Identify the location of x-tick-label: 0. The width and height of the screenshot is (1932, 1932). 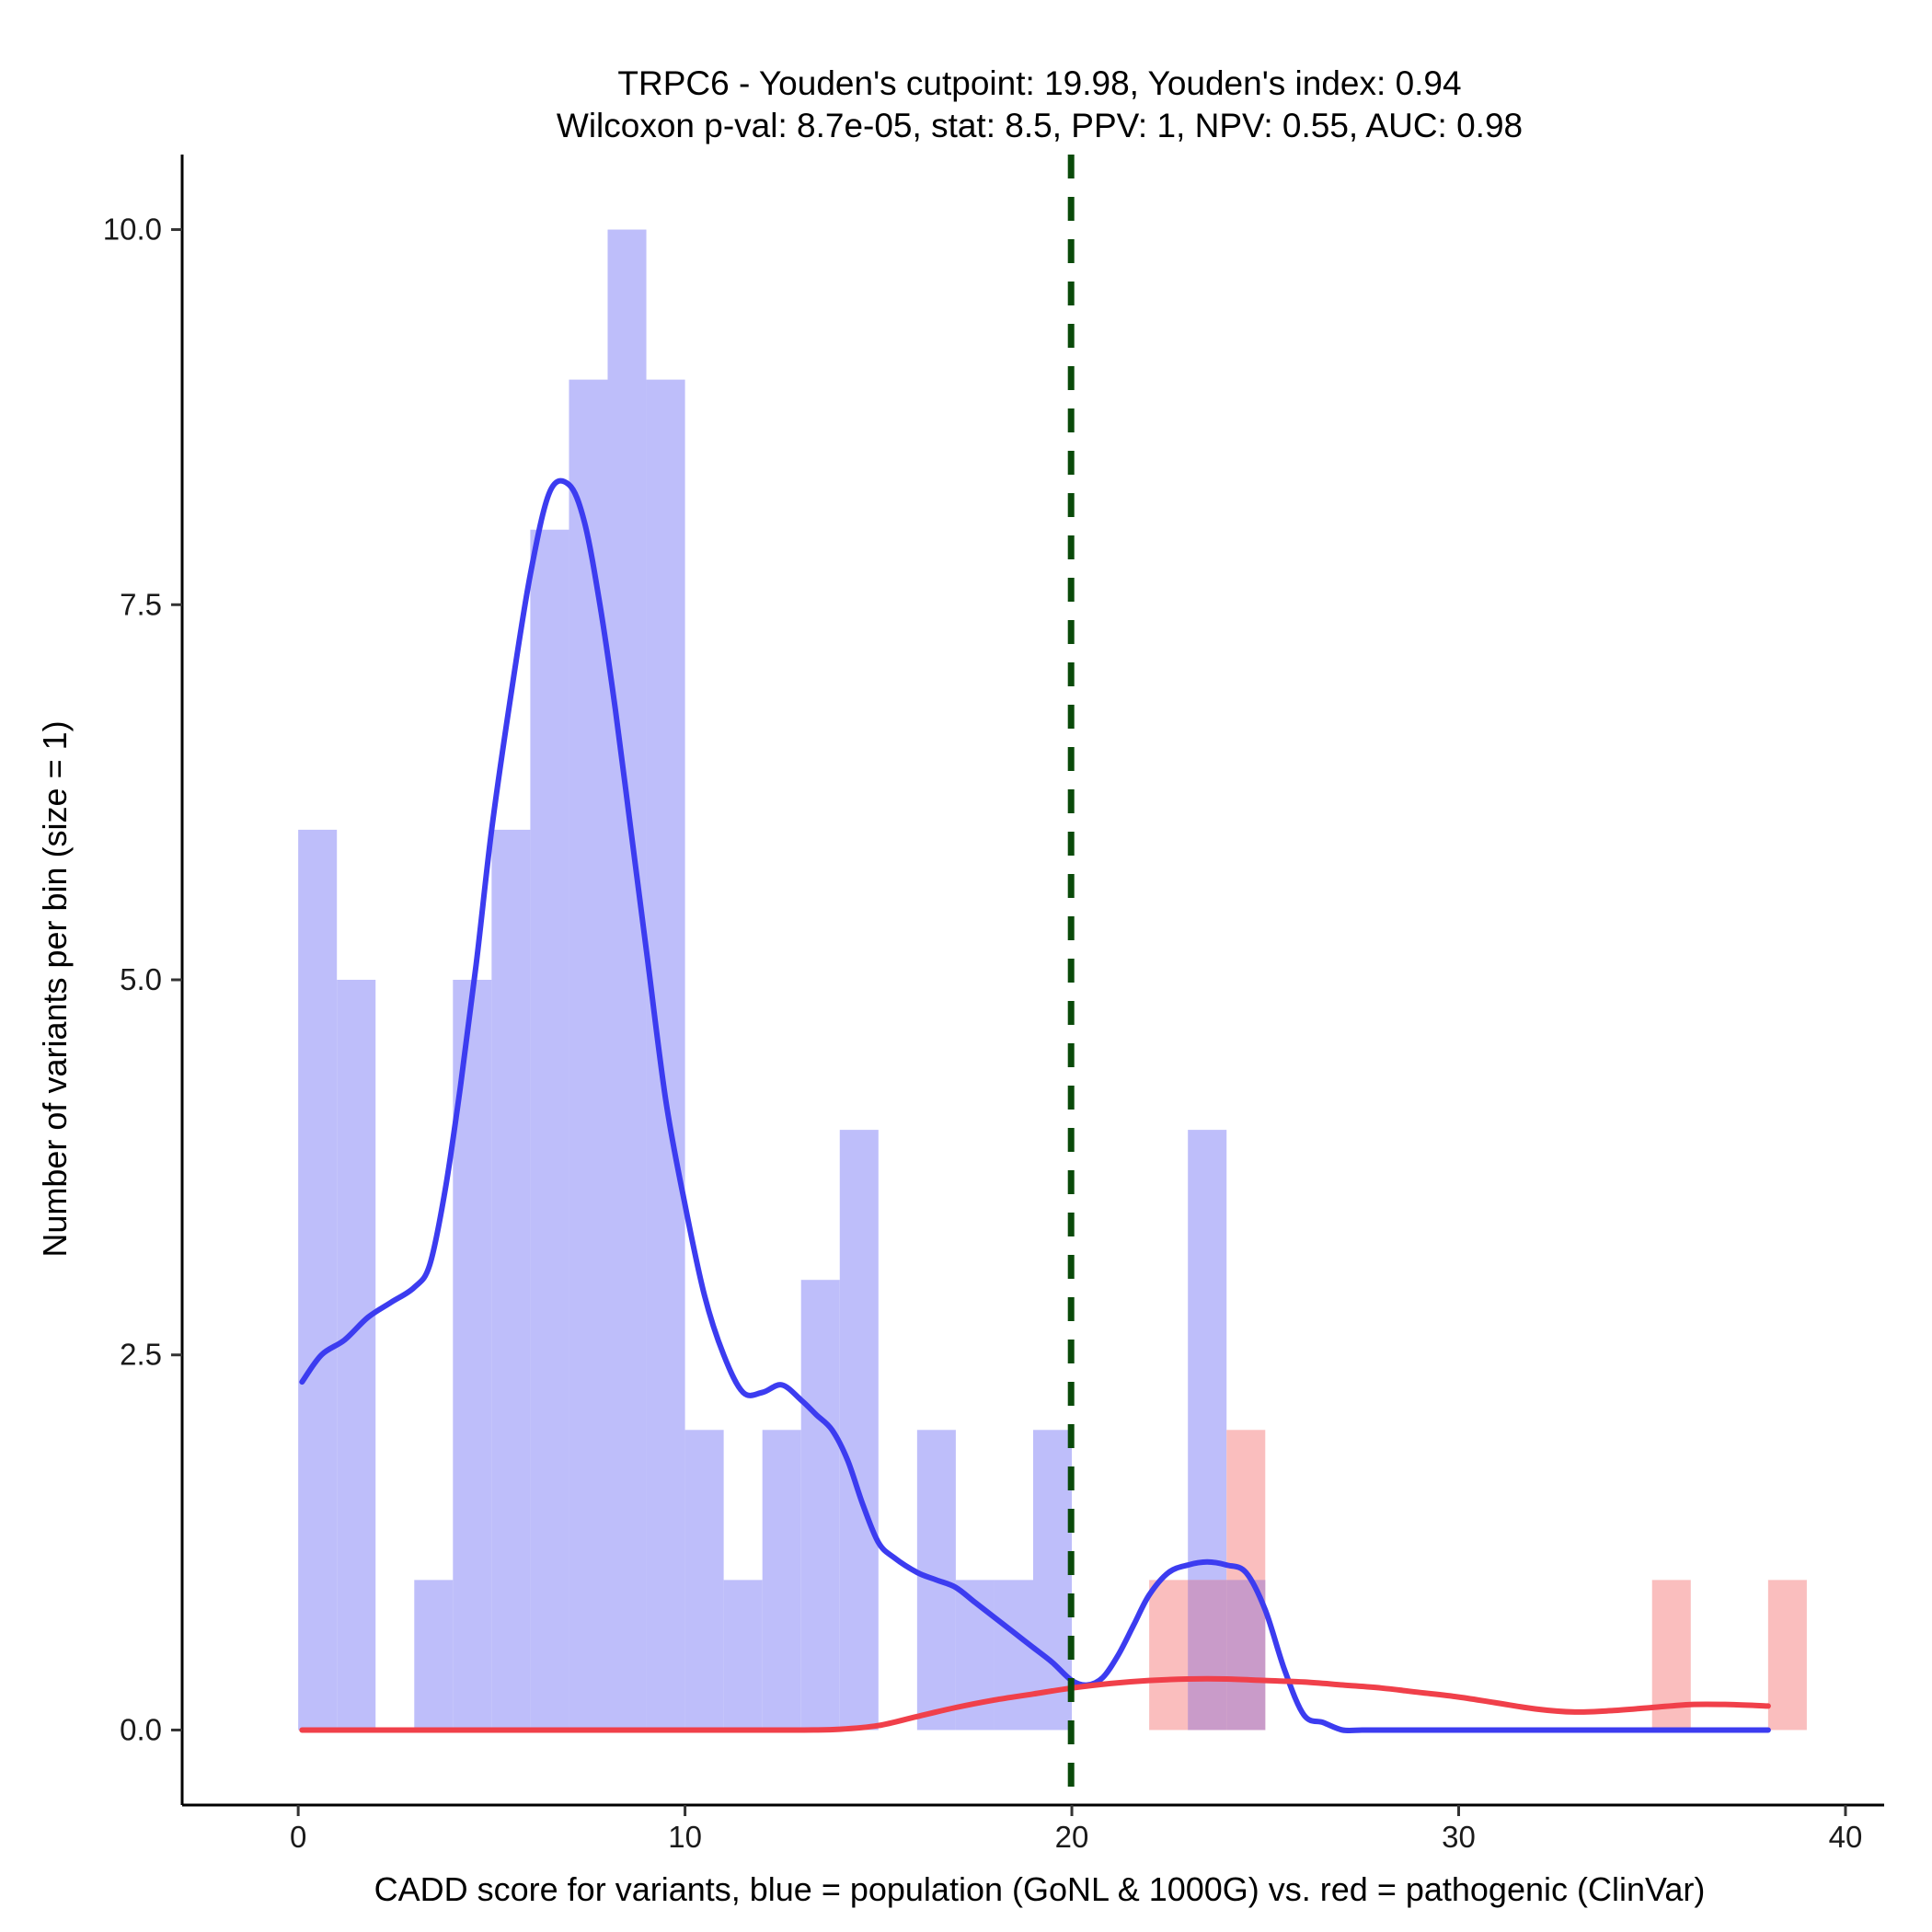
(298, 1837).